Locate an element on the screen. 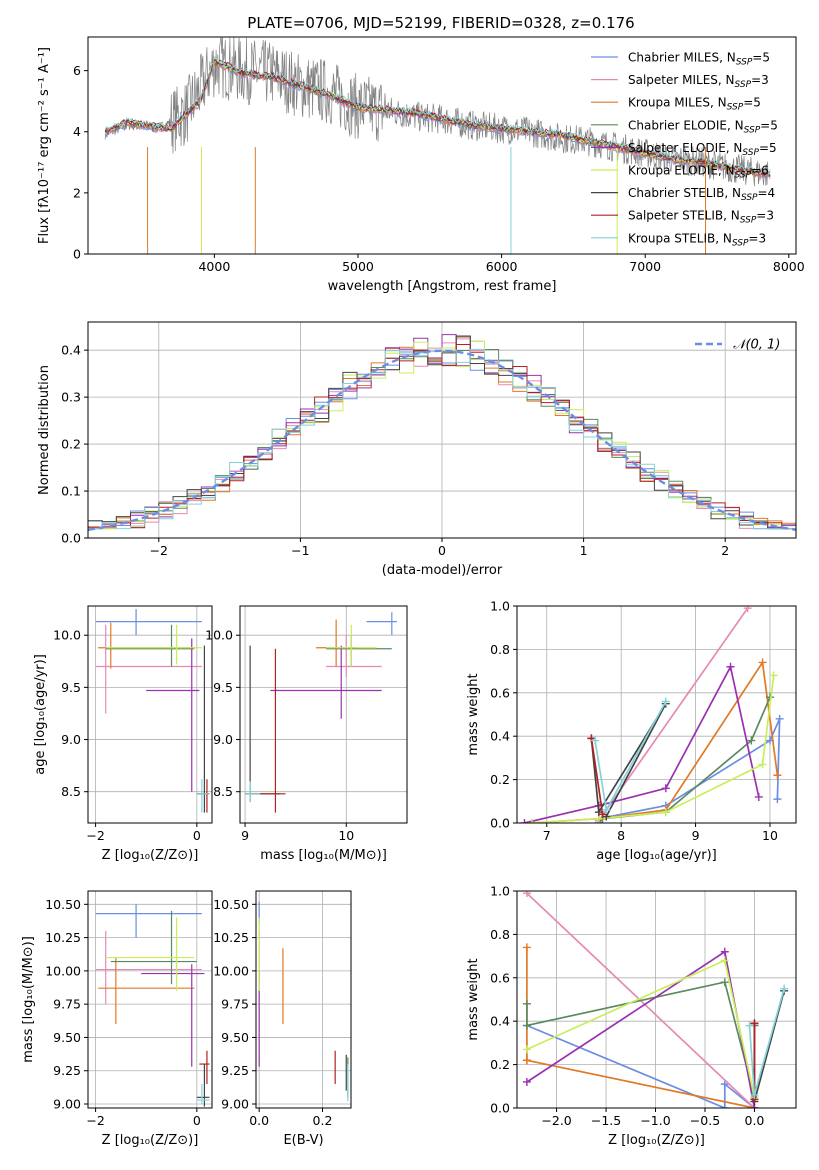 The height and width of the screenshot is (1170, 819). legend-entry: Chabrier STELIB, NSSP=4 is located at coordinates (701, 194).